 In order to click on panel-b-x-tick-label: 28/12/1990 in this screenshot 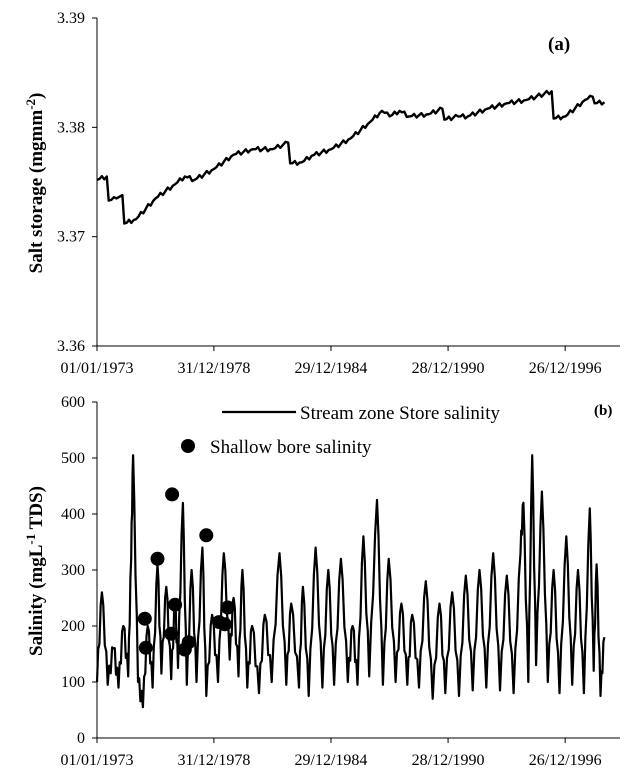, I will do `click(448, 760)`.